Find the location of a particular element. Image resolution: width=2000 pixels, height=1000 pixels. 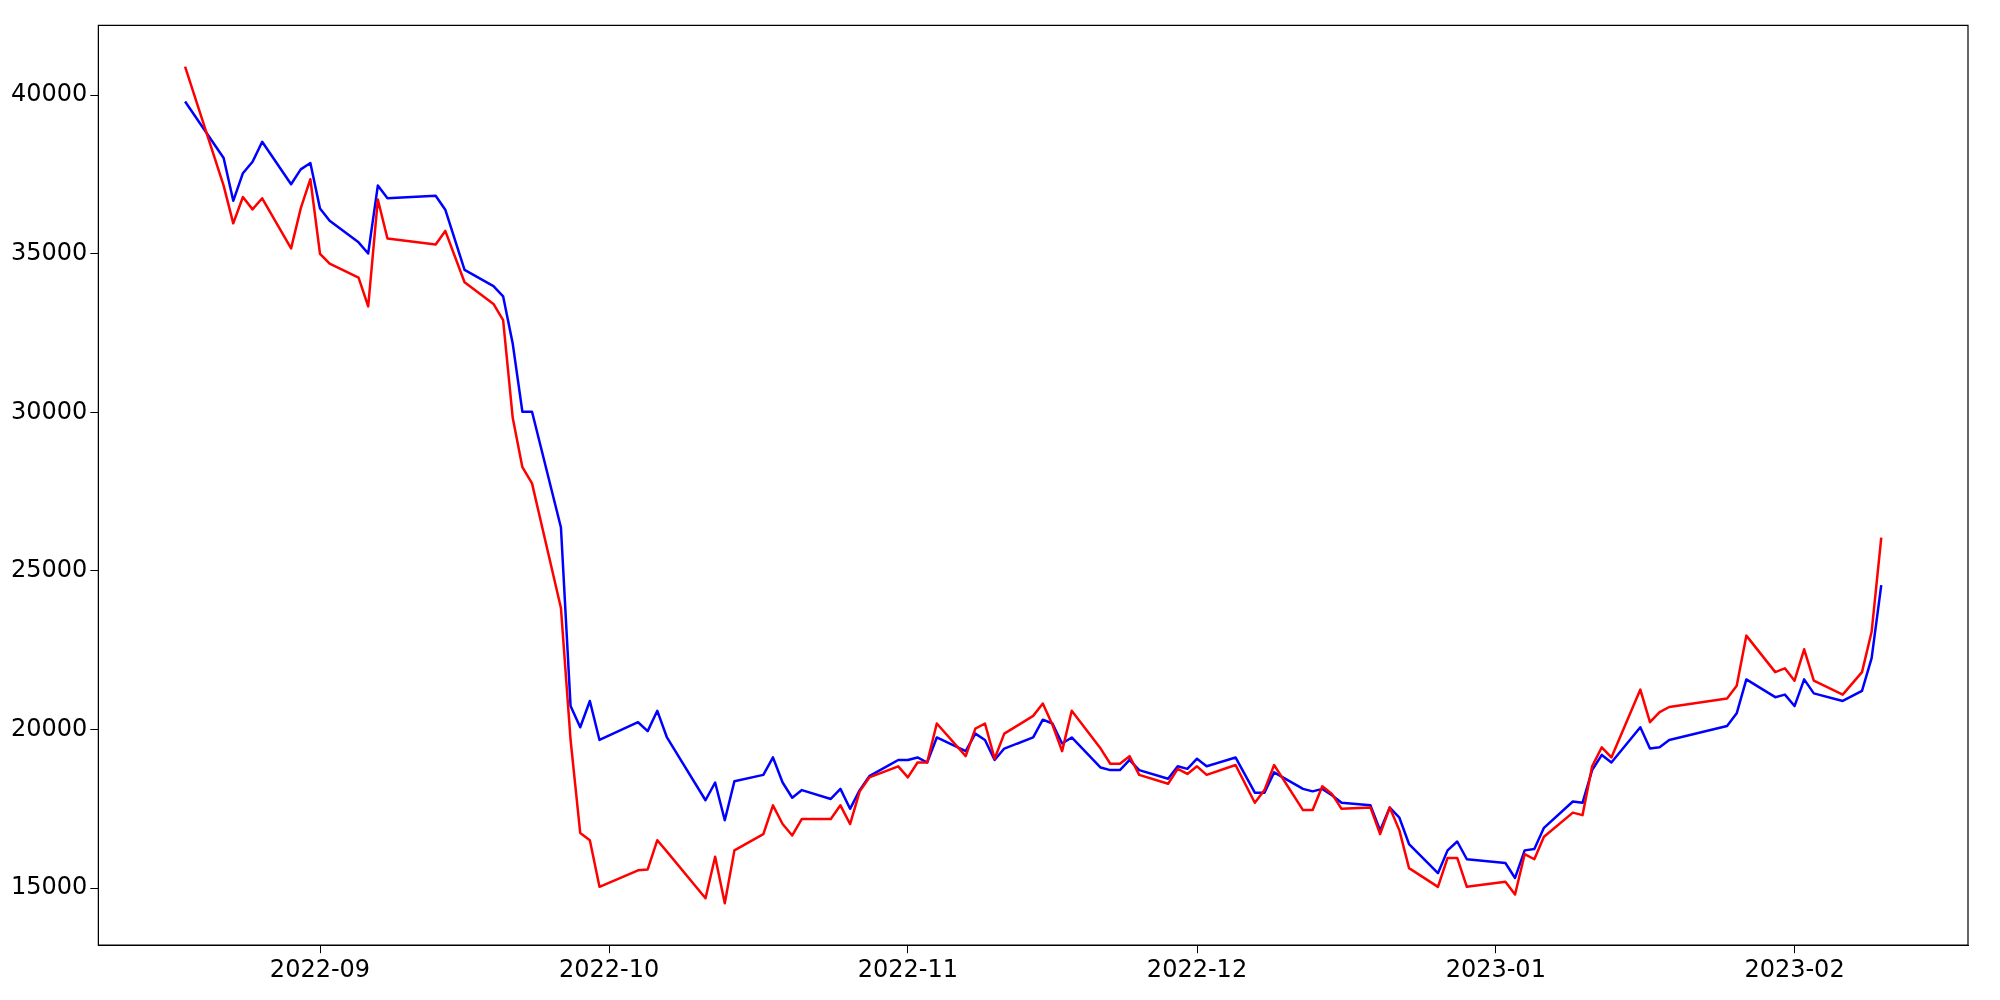

y-tick-label: 40000 is located at coordinates (49, 93).